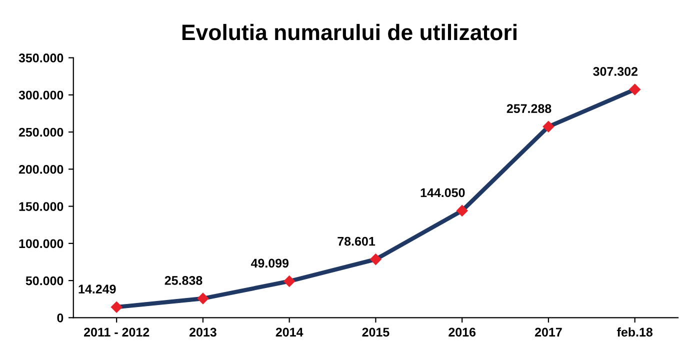 The image size is (699, 361). Describe the element at coordinates (45, 281) in the screenshot. I see `y-tick-label: 50.000` at that location.